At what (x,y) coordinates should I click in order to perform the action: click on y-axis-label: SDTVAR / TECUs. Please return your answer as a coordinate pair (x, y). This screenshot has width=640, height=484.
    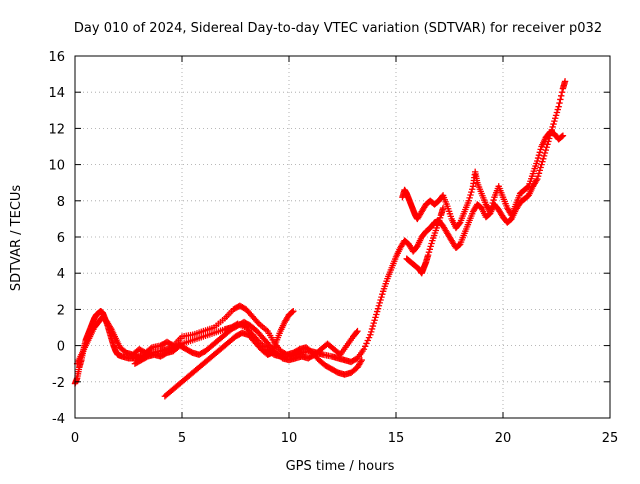
    Looking at the image, I should click on (16, 238).